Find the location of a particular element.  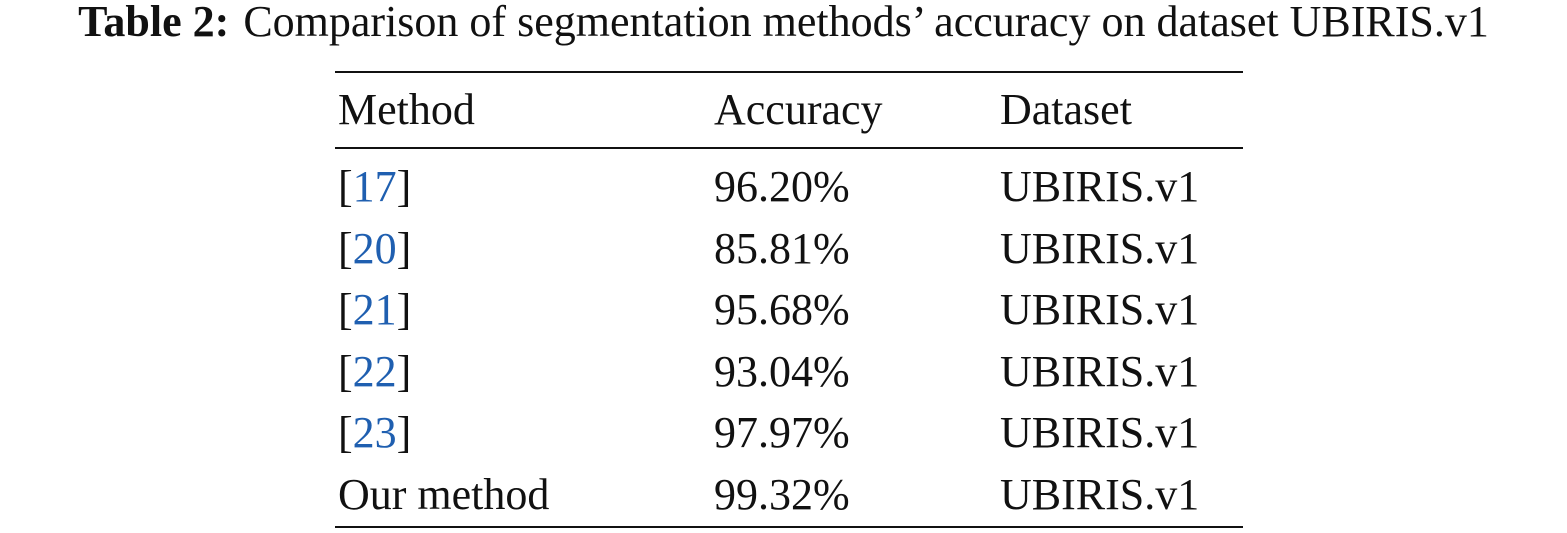

citation-link: 21 is located at coordinates (374, 310).